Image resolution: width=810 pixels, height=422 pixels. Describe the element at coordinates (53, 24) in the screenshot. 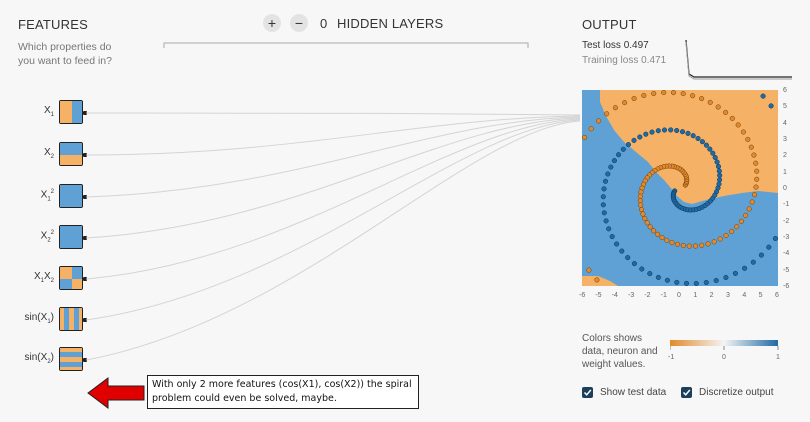

I see `features-heading: FEATURES` at that location.